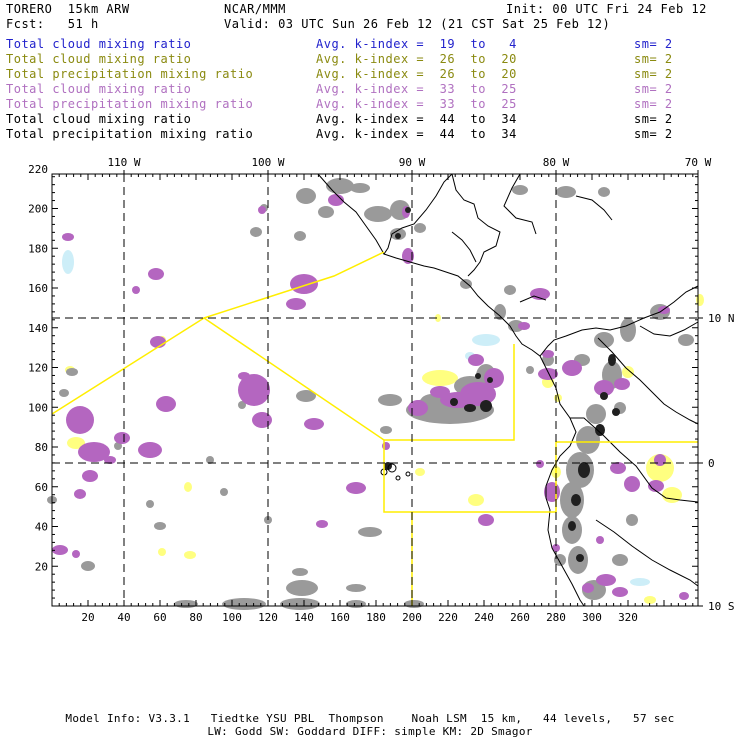  Describe the element at coordinates (38, 169) in the screenshot. I see `y-tick-label: 220` at that location.